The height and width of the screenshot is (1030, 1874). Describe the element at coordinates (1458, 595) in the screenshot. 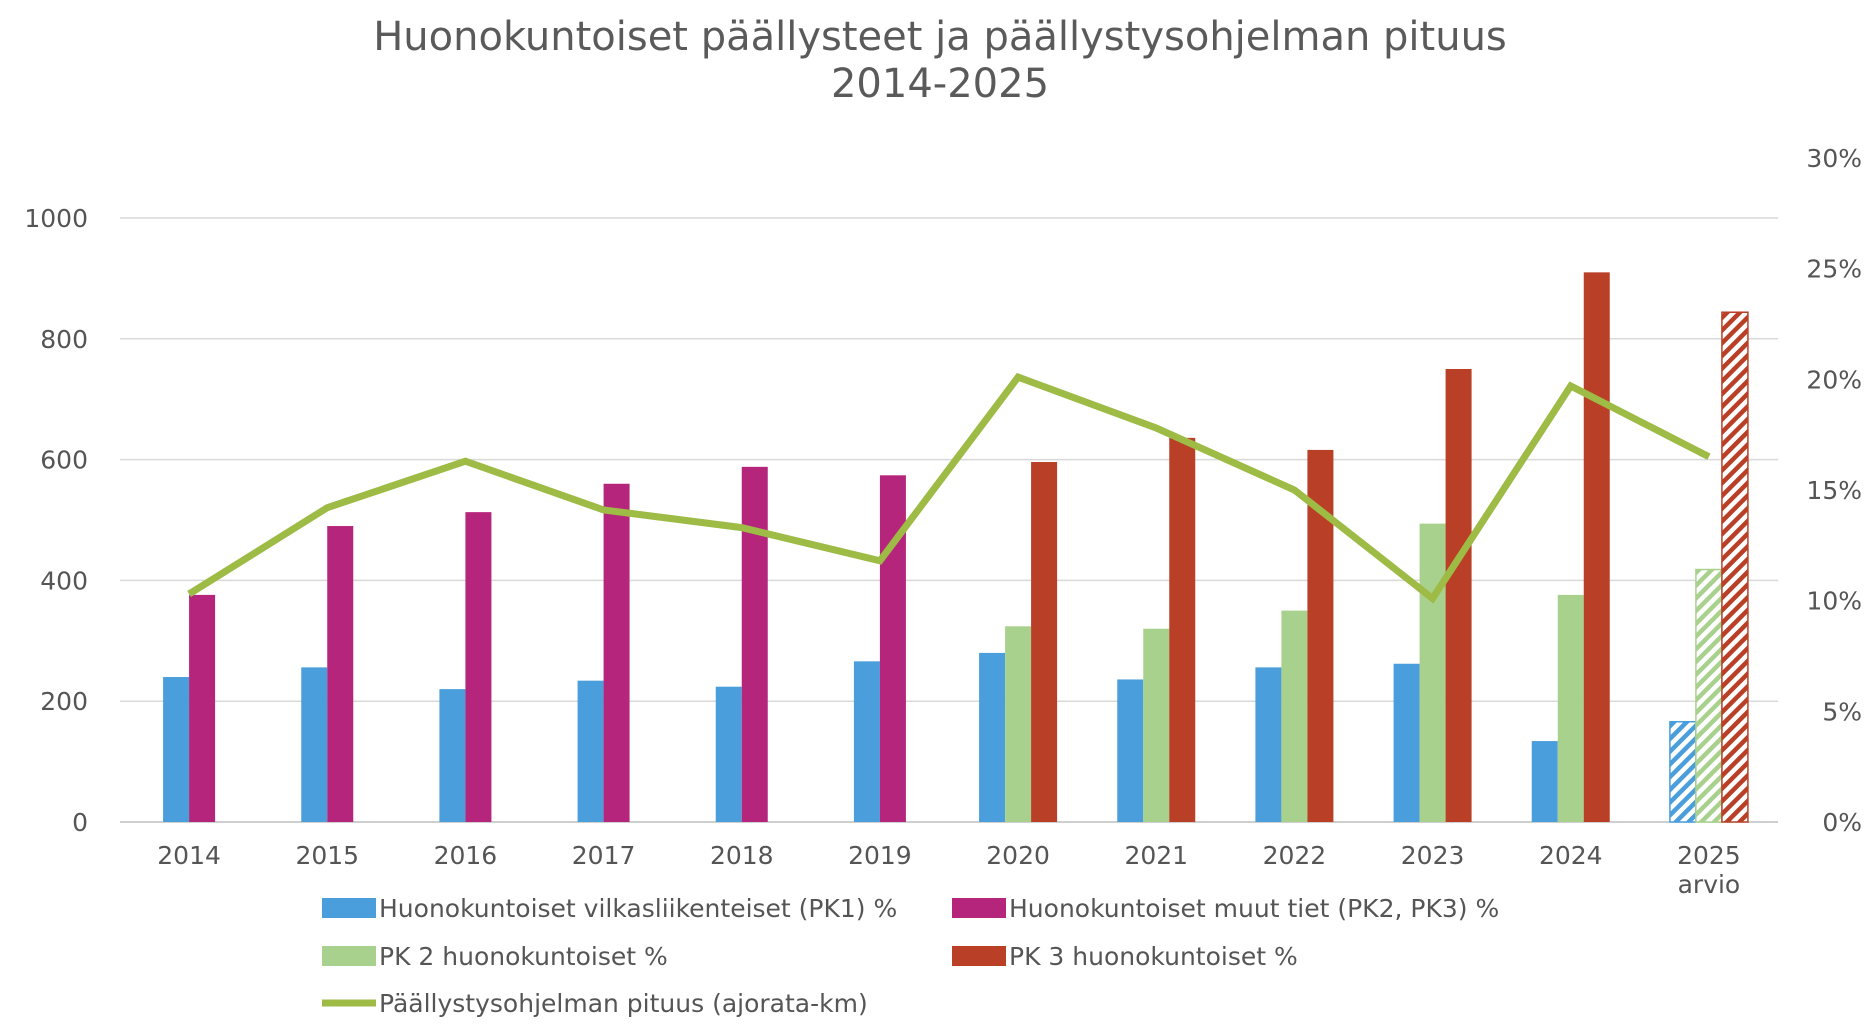

I see `bar-2023-pk-3-huonokuntoiset-` at that location.